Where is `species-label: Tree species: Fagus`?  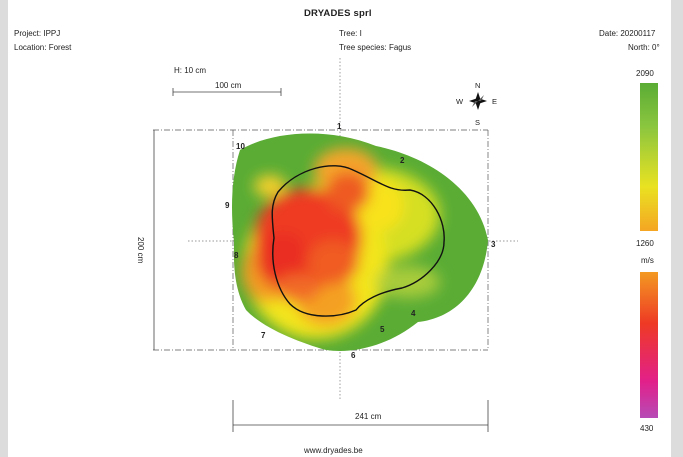
species-label: Tree species: Fagus is located at coordinates (375, 47).